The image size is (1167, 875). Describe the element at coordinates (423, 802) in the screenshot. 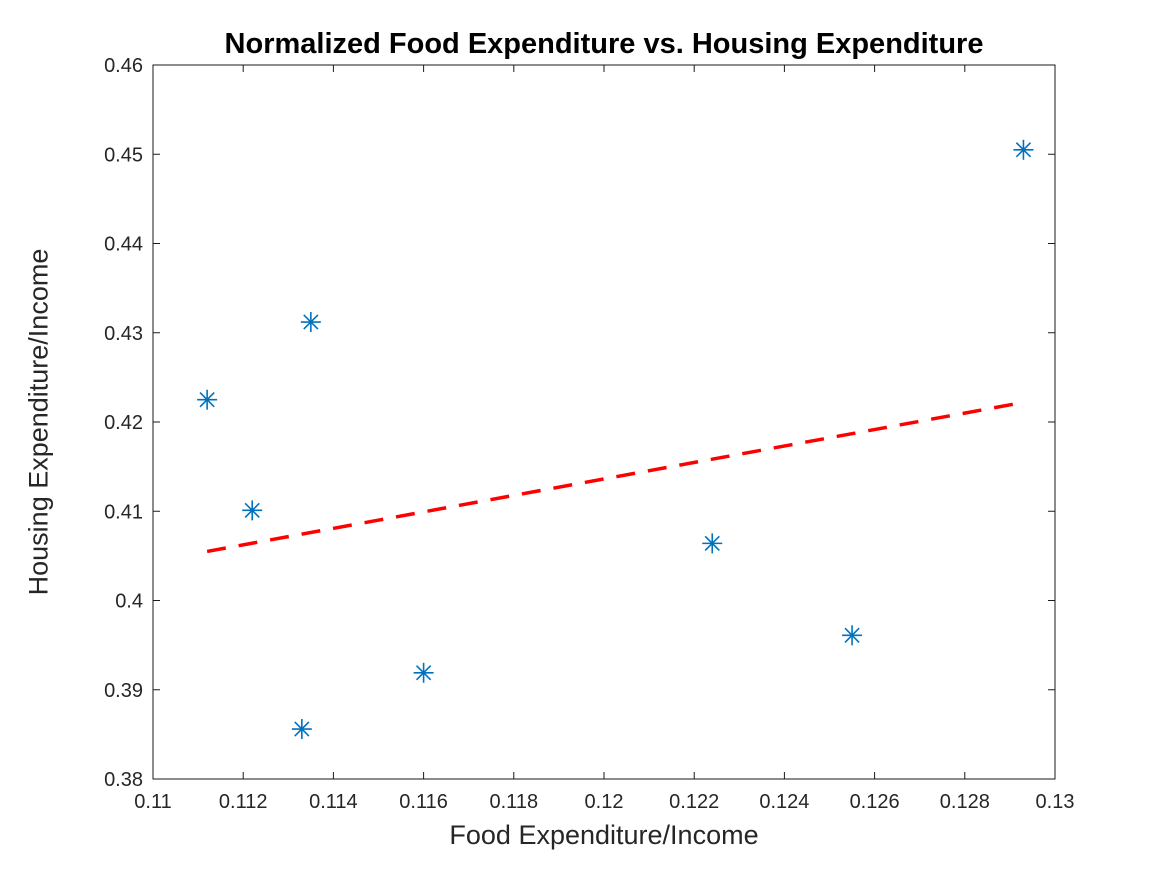

I see `x-tick-label: 0.116` at that location.